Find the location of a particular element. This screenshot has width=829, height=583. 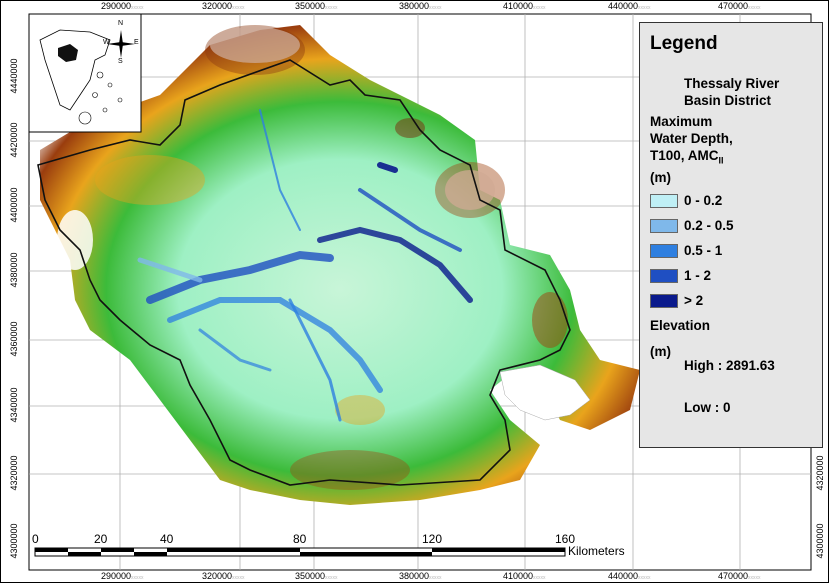

x-tick-top-3: 350000xxxxx is located at coordinates (316, 6).